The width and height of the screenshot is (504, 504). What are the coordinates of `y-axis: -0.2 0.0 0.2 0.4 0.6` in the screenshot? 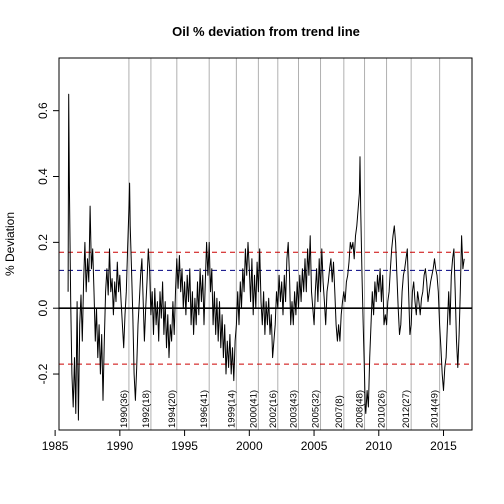 It's located at (47, 243).